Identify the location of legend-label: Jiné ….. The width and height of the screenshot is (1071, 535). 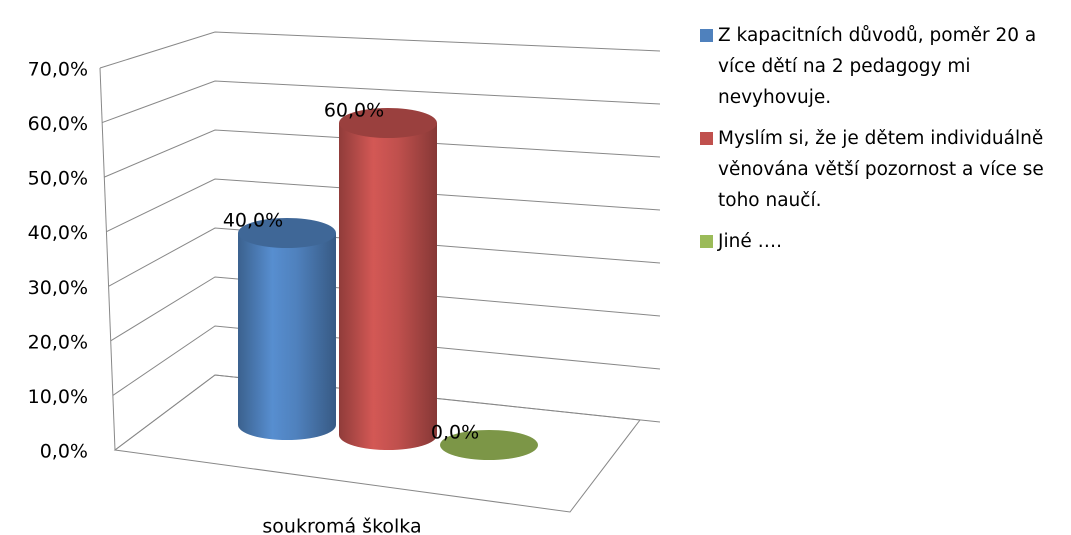
(750, 241).